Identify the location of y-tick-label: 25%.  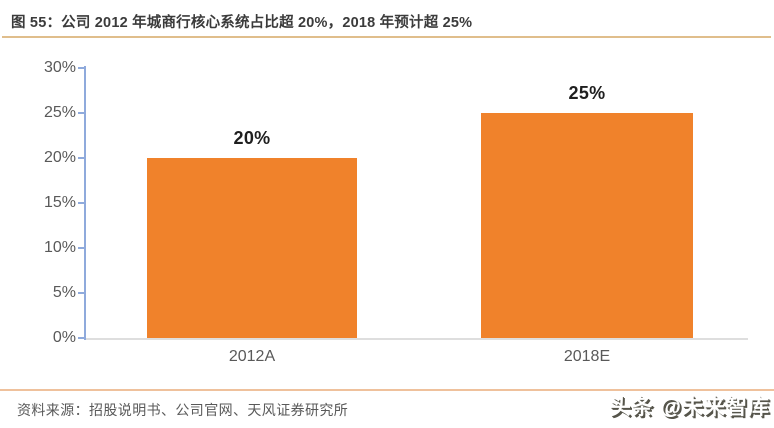
(59, 112).